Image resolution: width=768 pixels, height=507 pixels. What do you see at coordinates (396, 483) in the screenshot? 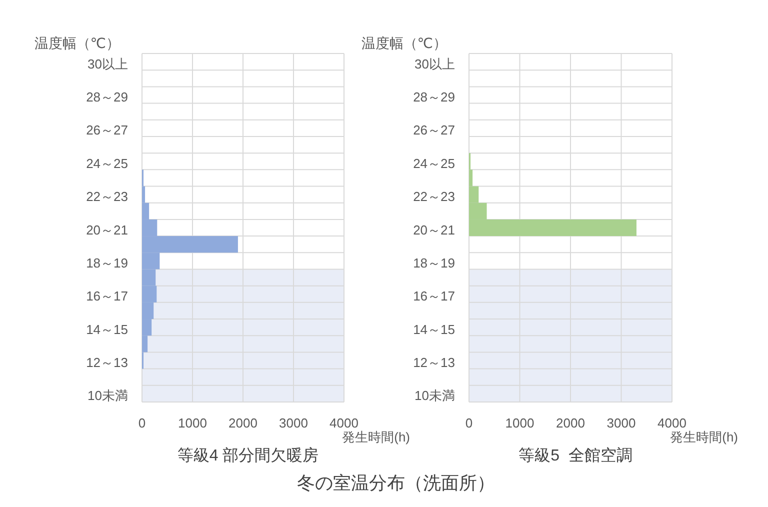
I see `text: 冬の室温分布（洗面所）` at bounding box center [396, 483].